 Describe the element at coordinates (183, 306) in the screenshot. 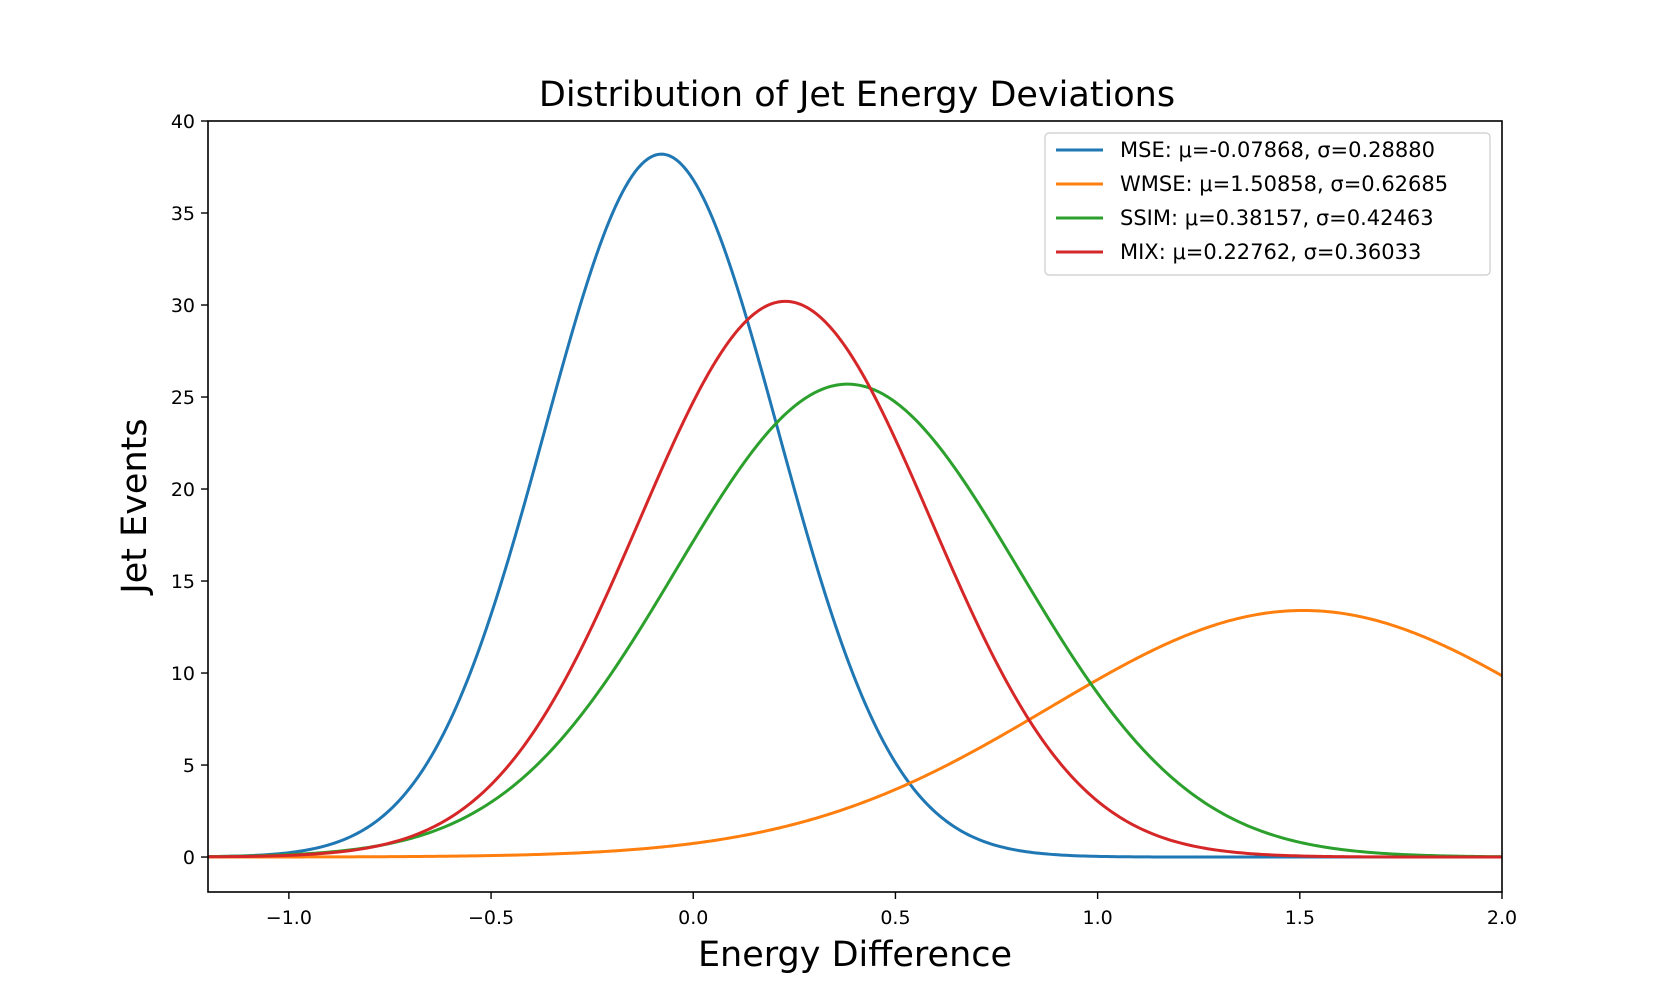

I see `y-tick-label: 30` at that location.